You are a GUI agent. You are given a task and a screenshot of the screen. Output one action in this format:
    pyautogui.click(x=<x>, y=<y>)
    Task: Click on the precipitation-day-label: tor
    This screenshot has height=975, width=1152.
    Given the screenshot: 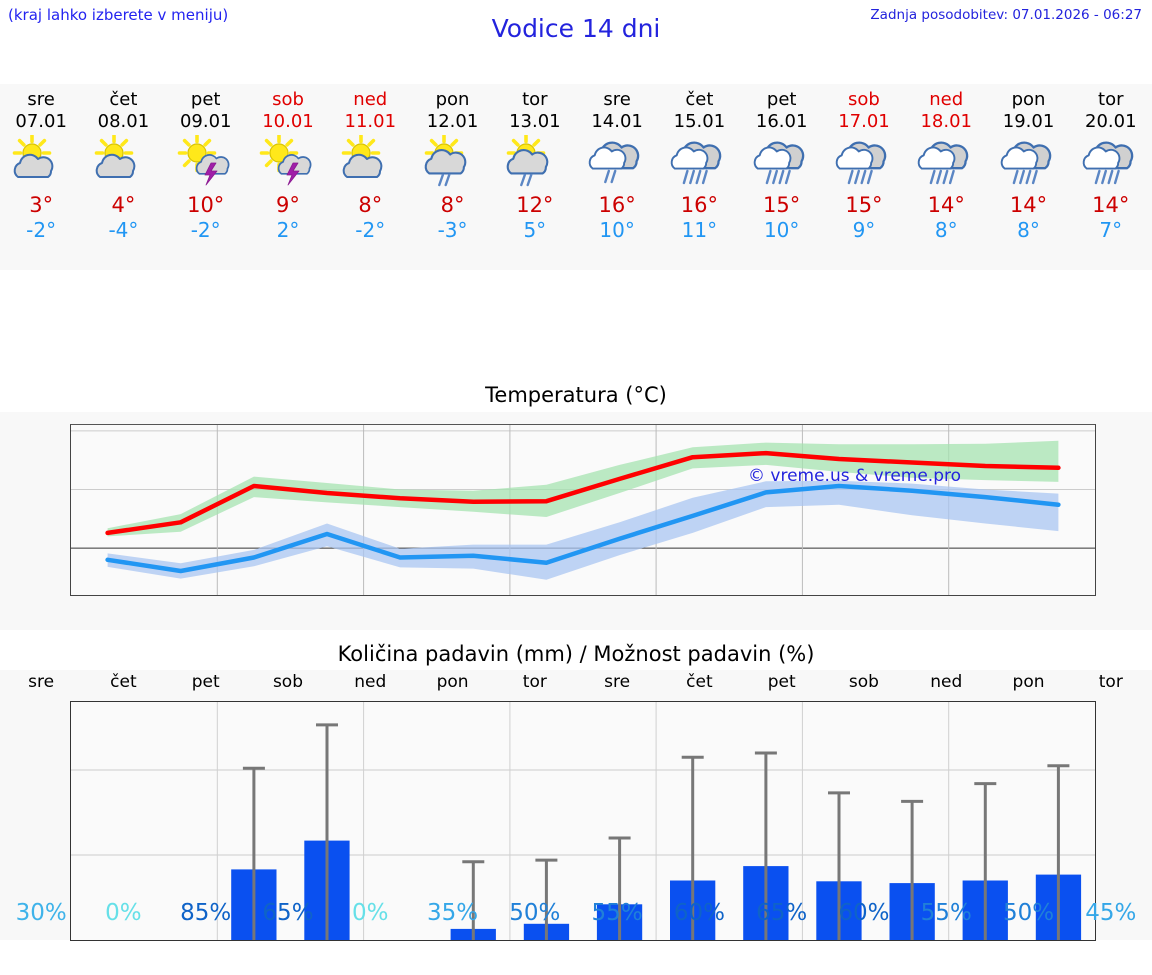 What is the action you would take?
    pyautogui.click(x=1110, y=682)
    